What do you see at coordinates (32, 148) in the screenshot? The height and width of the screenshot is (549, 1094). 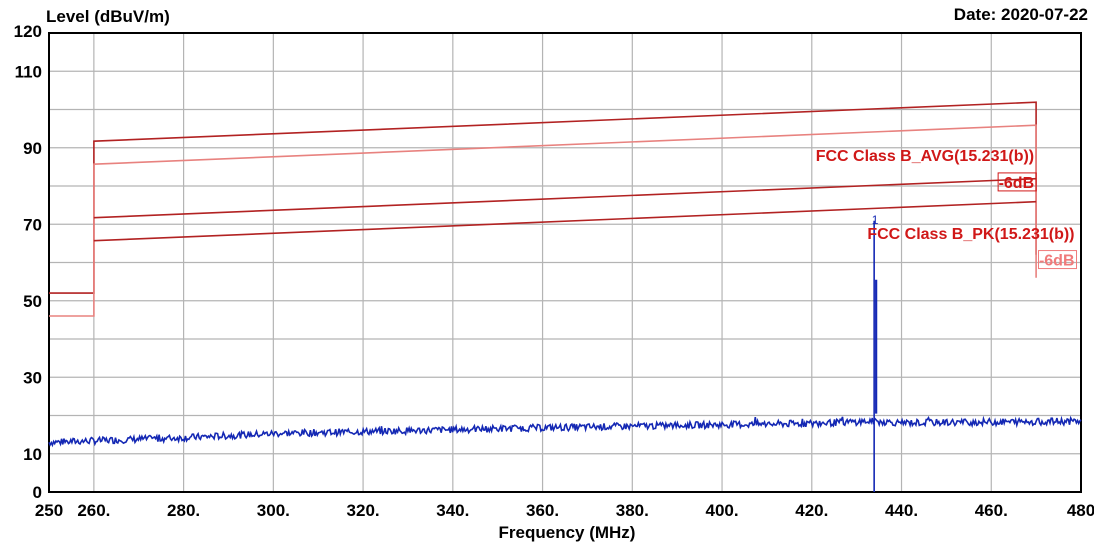 I see `y-tick-label: 90` at bounding box center [32, 148].